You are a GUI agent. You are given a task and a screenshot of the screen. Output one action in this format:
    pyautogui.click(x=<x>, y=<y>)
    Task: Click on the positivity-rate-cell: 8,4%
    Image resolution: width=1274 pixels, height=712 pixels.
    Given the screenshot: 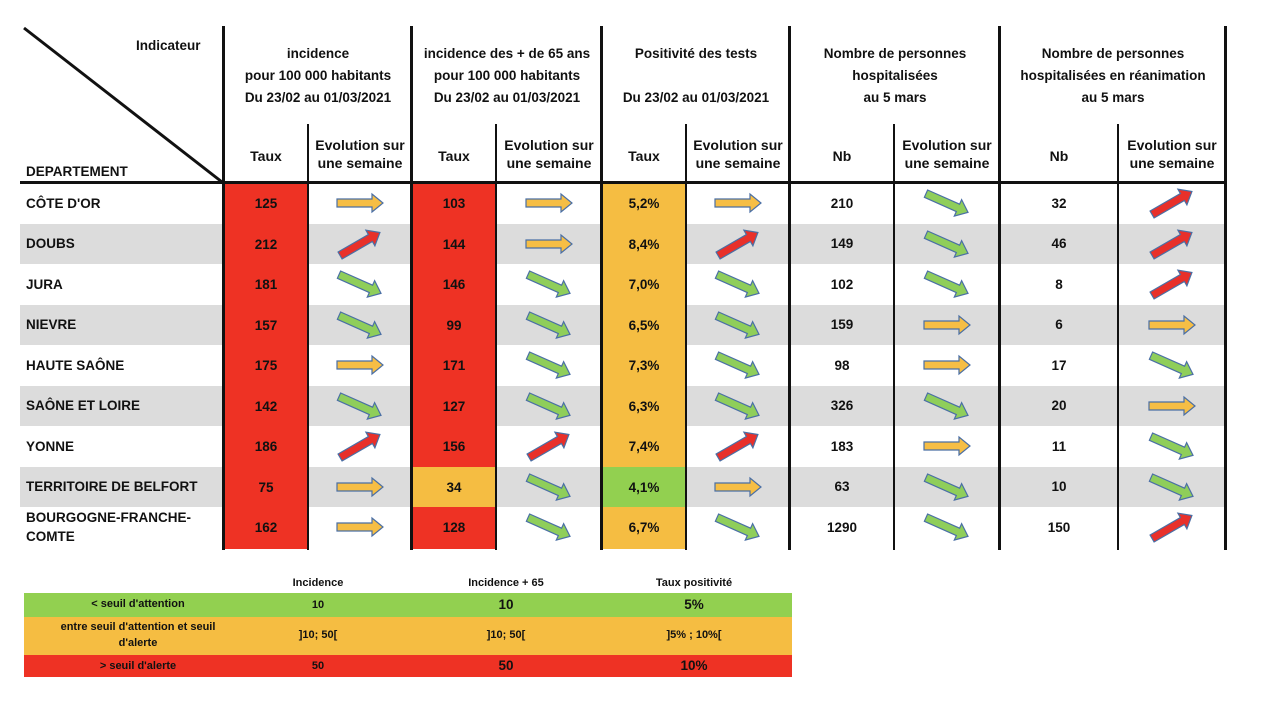 What is the action you would take?
    pyautogui.click(x=644, y=244)
    